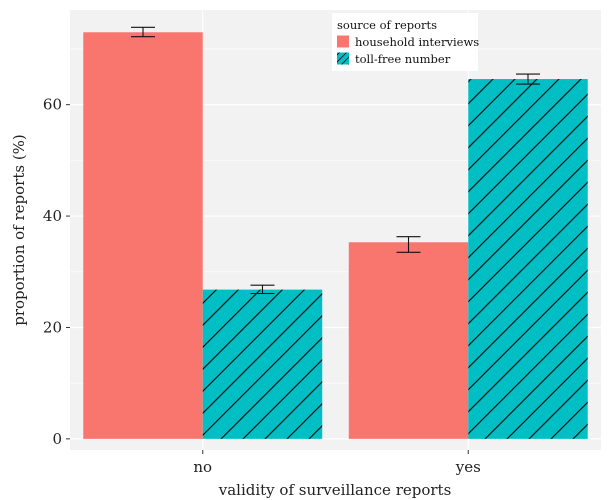 The width and height of the screenshot is (611, 500). What do you see at coordinates (52, 216) in the screenshot?
I see `y-tick-label: 40` at bounding box center [52, 216].